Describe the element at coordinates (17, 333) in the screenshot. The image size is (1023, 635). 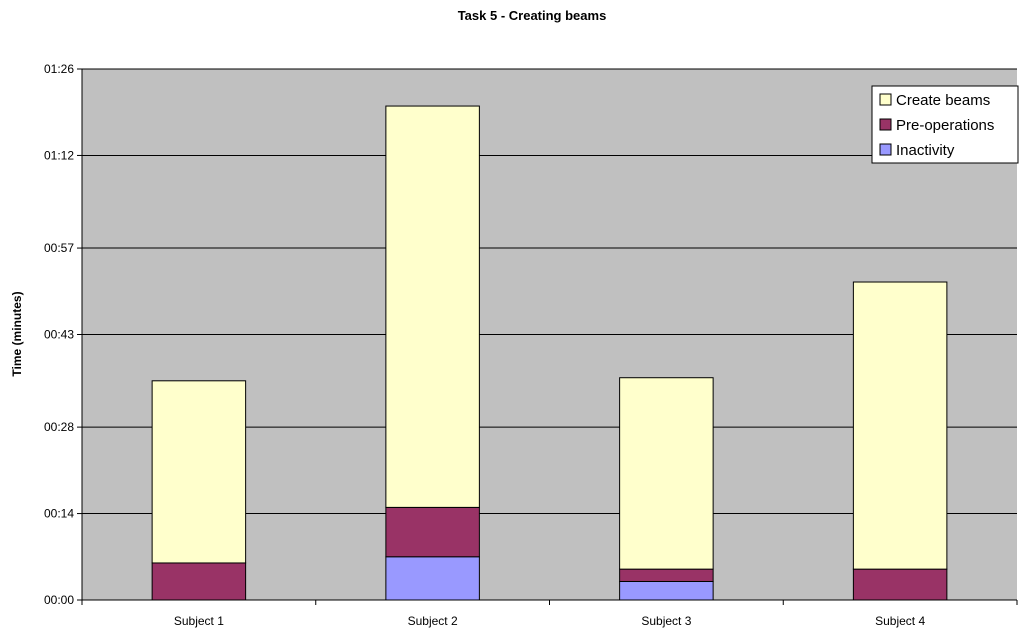
I see `y-axis-label: Time (minutes)` at that location.